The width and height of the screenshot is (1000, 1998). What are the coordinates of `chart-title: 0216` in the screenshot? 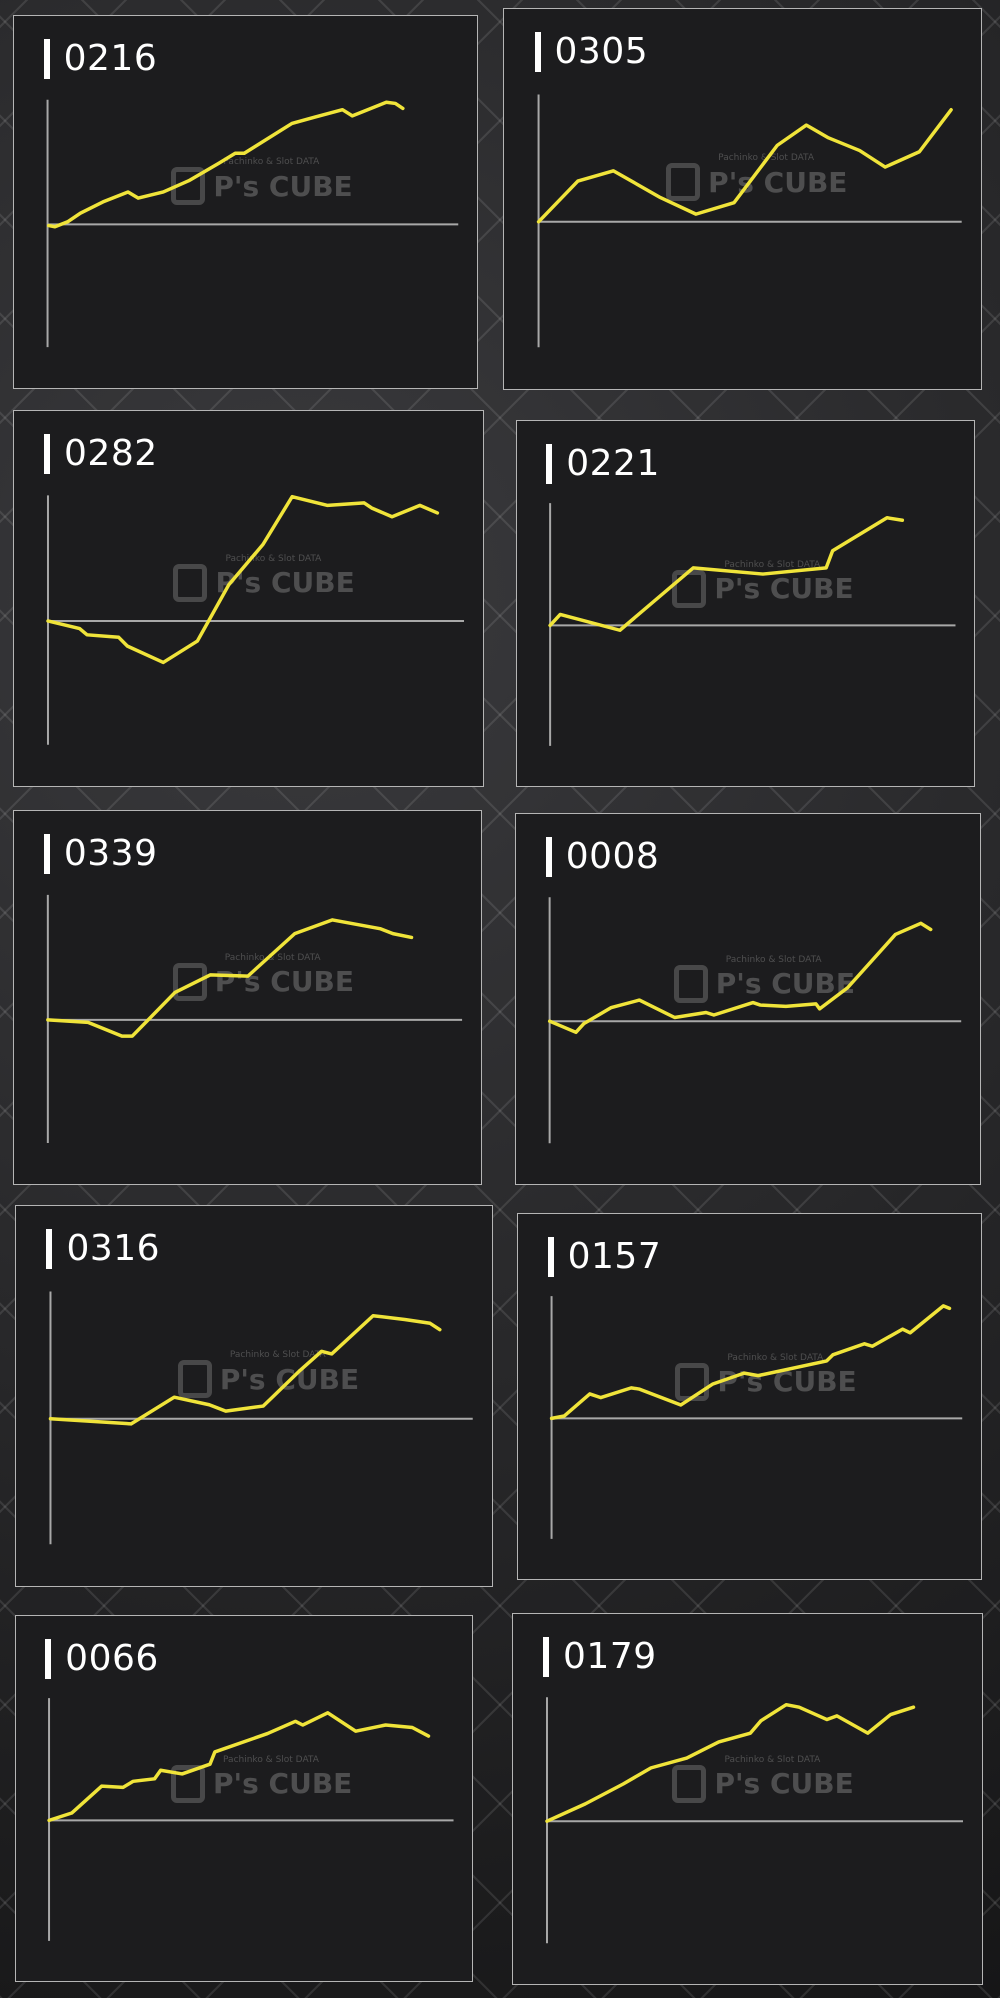 It's located at (100, 59).